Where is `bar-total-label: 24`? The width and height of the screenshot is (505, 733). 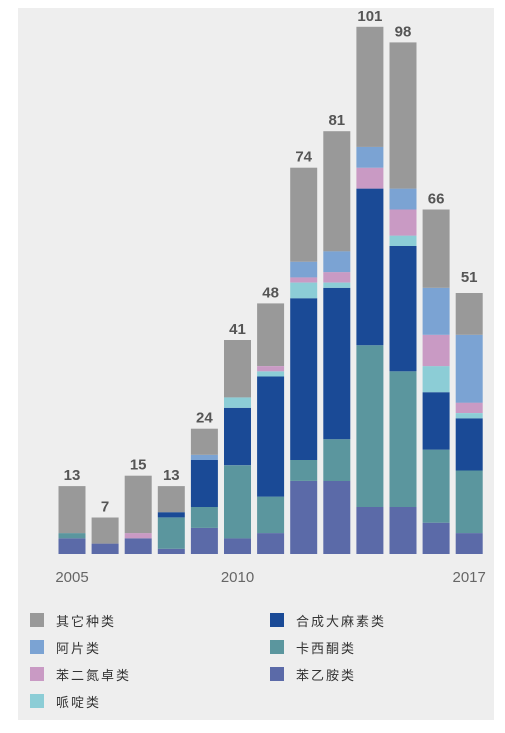
bar-total-label: 24 is located at coordinates (204, 418).